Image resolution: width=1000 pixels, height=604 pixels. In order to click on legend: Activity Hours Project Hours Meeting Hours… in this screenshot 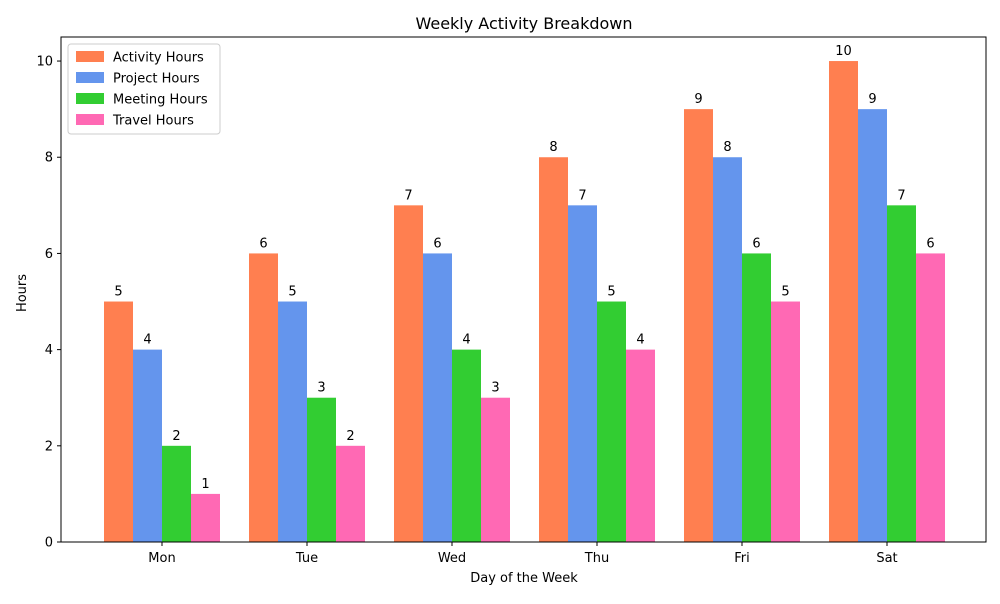, I will do `click(144, 89)`.